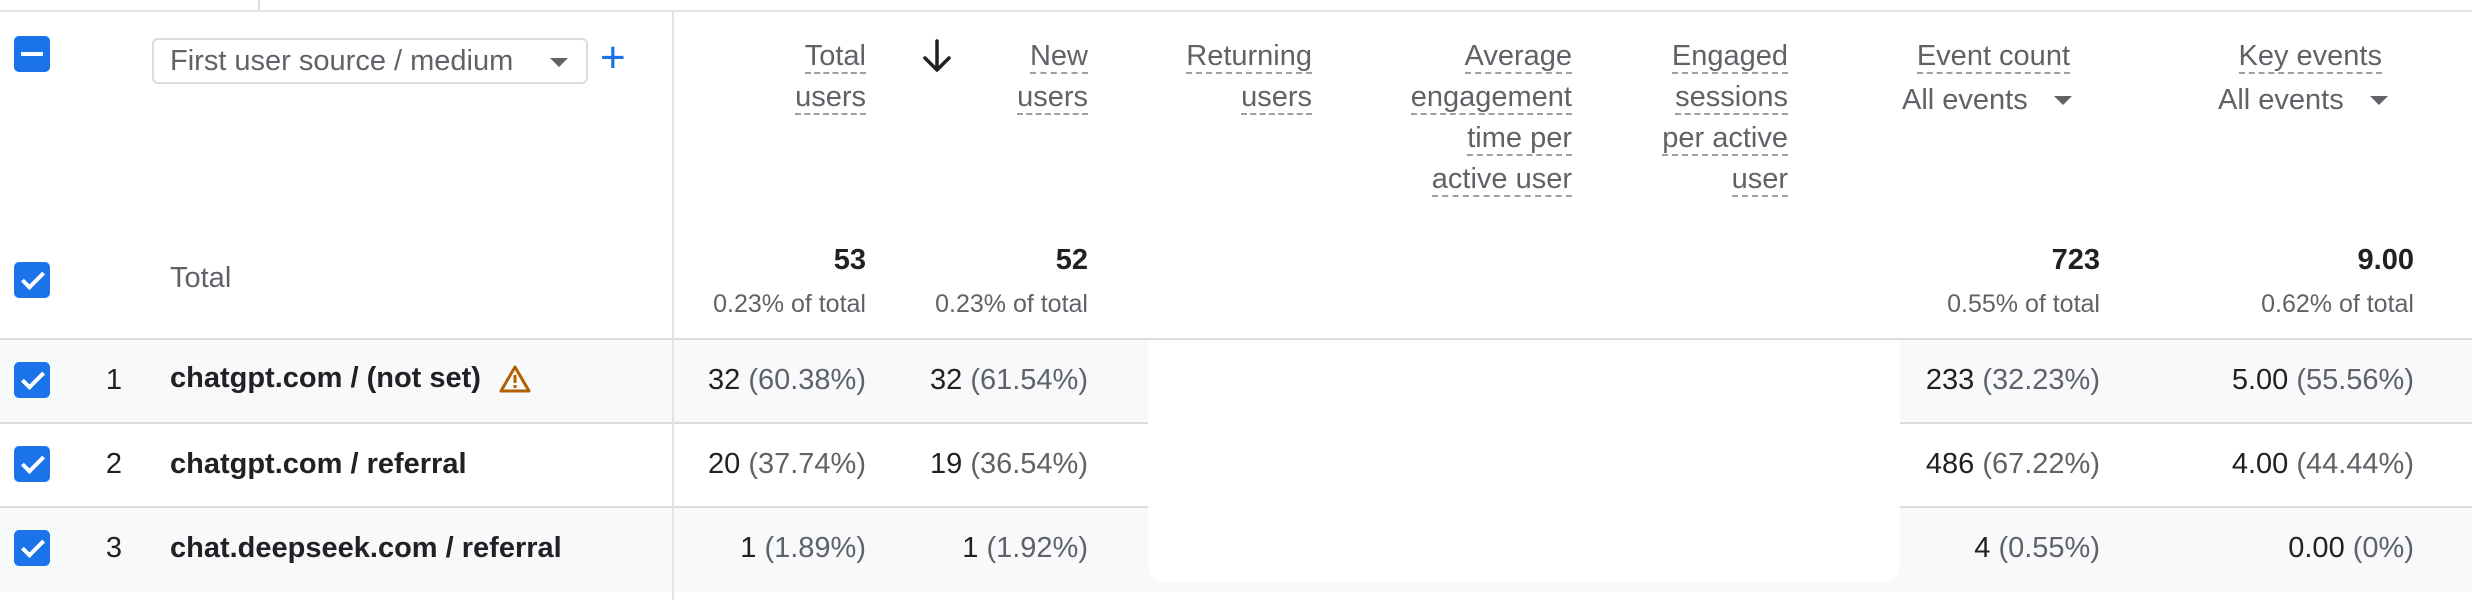 Image resolution: width=2472 pixels, height=600 pixels. What do you see at coordinates (673, 305) in the screenshot?
I see `dimension-column-divider` at bounding box center [673, 305].